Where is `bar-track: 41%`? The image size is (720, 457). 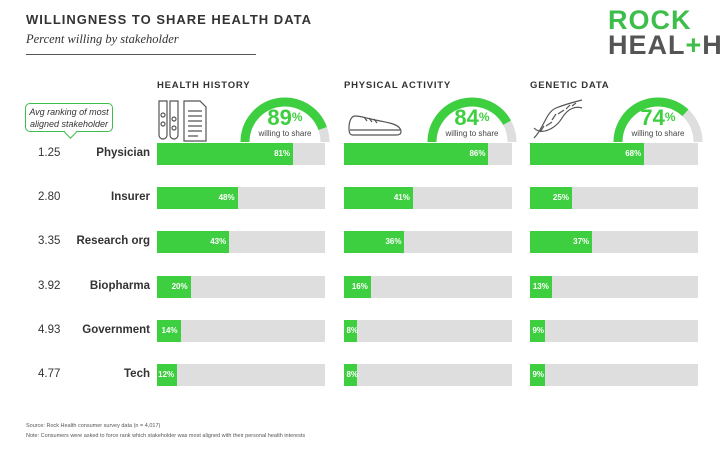
bar-track: 41% is located at coordinates (428, 198).